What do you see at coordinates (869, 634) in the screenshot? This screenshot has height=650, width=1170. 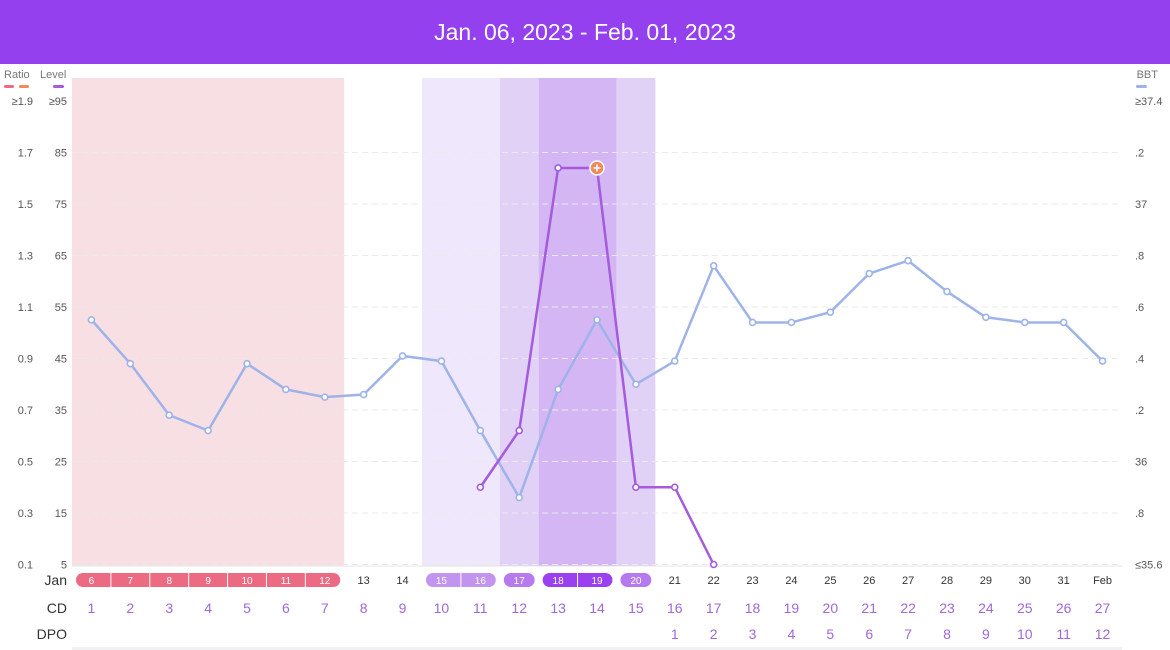 I see `dpo-value: 6` at bounding box center [869, 634].